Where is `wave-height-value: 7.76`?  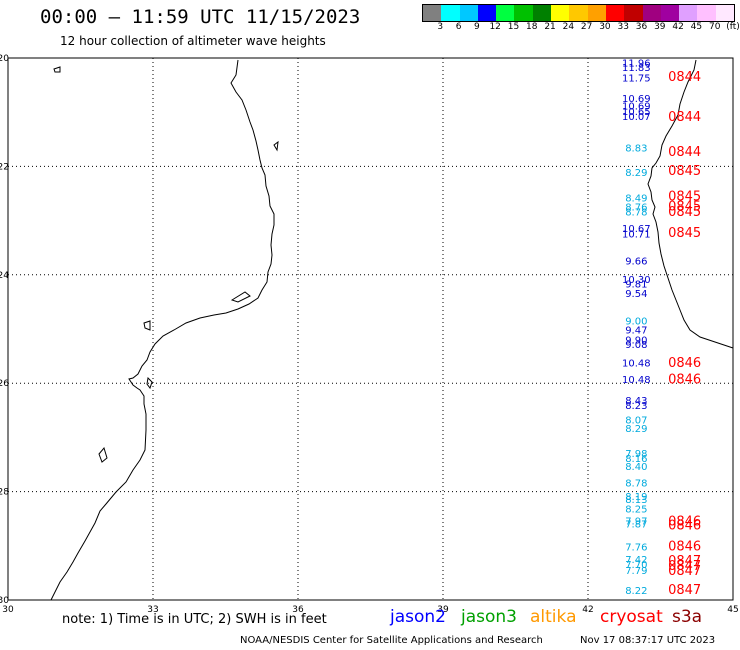
wave-height-value: 7.76 is located at coordinates (636, 547).